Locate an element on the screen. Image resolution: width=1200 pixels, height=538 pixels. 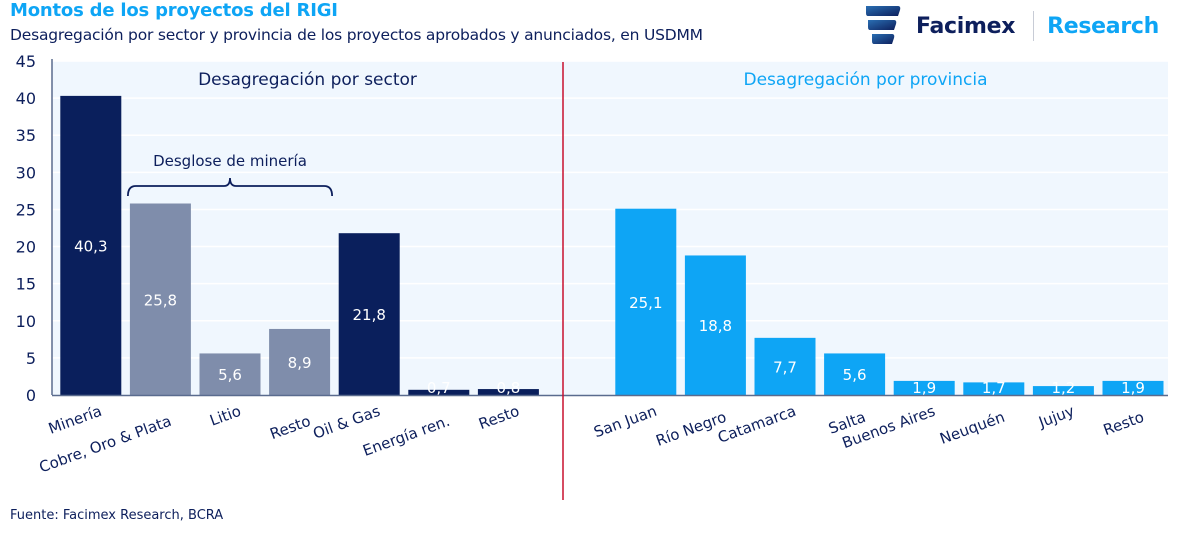
data-label: 21,8 is located at coordinates (368, 315).